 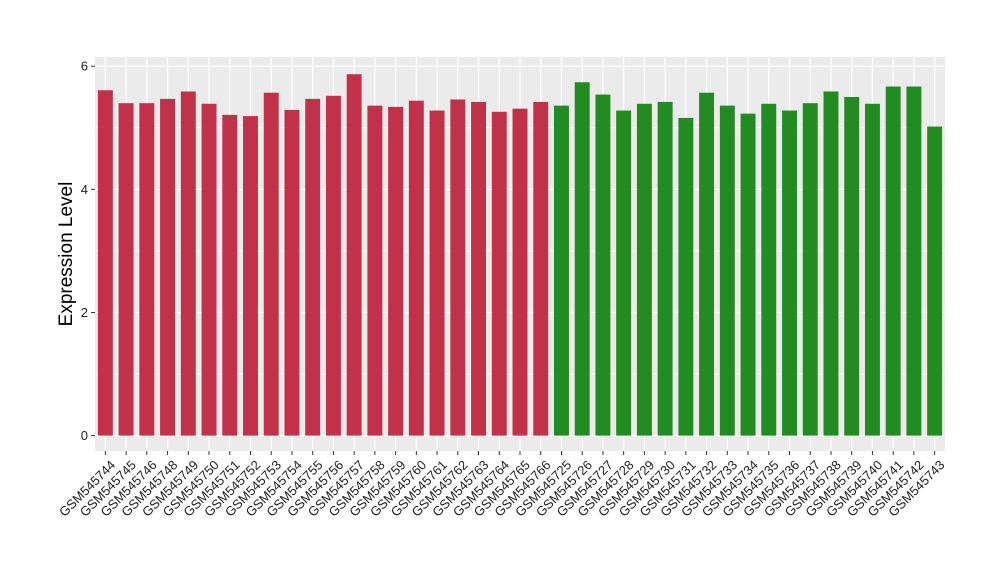 I want to click on bar-GSM545756, so click(x=333, y=265).